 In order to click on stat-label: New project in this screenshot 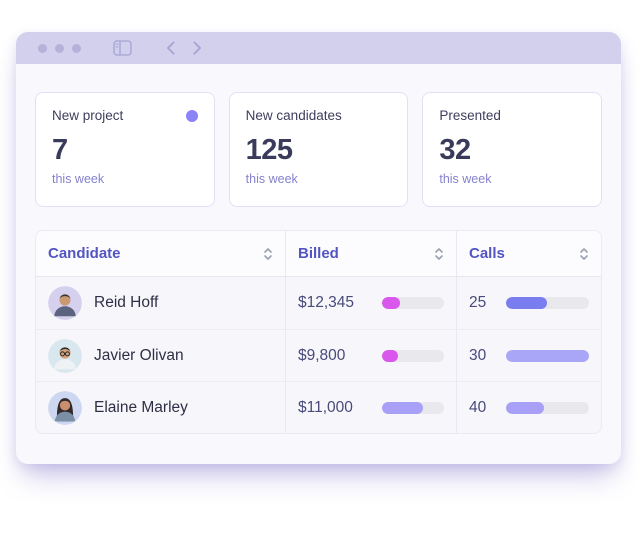, I will do `click(88, 115)`.